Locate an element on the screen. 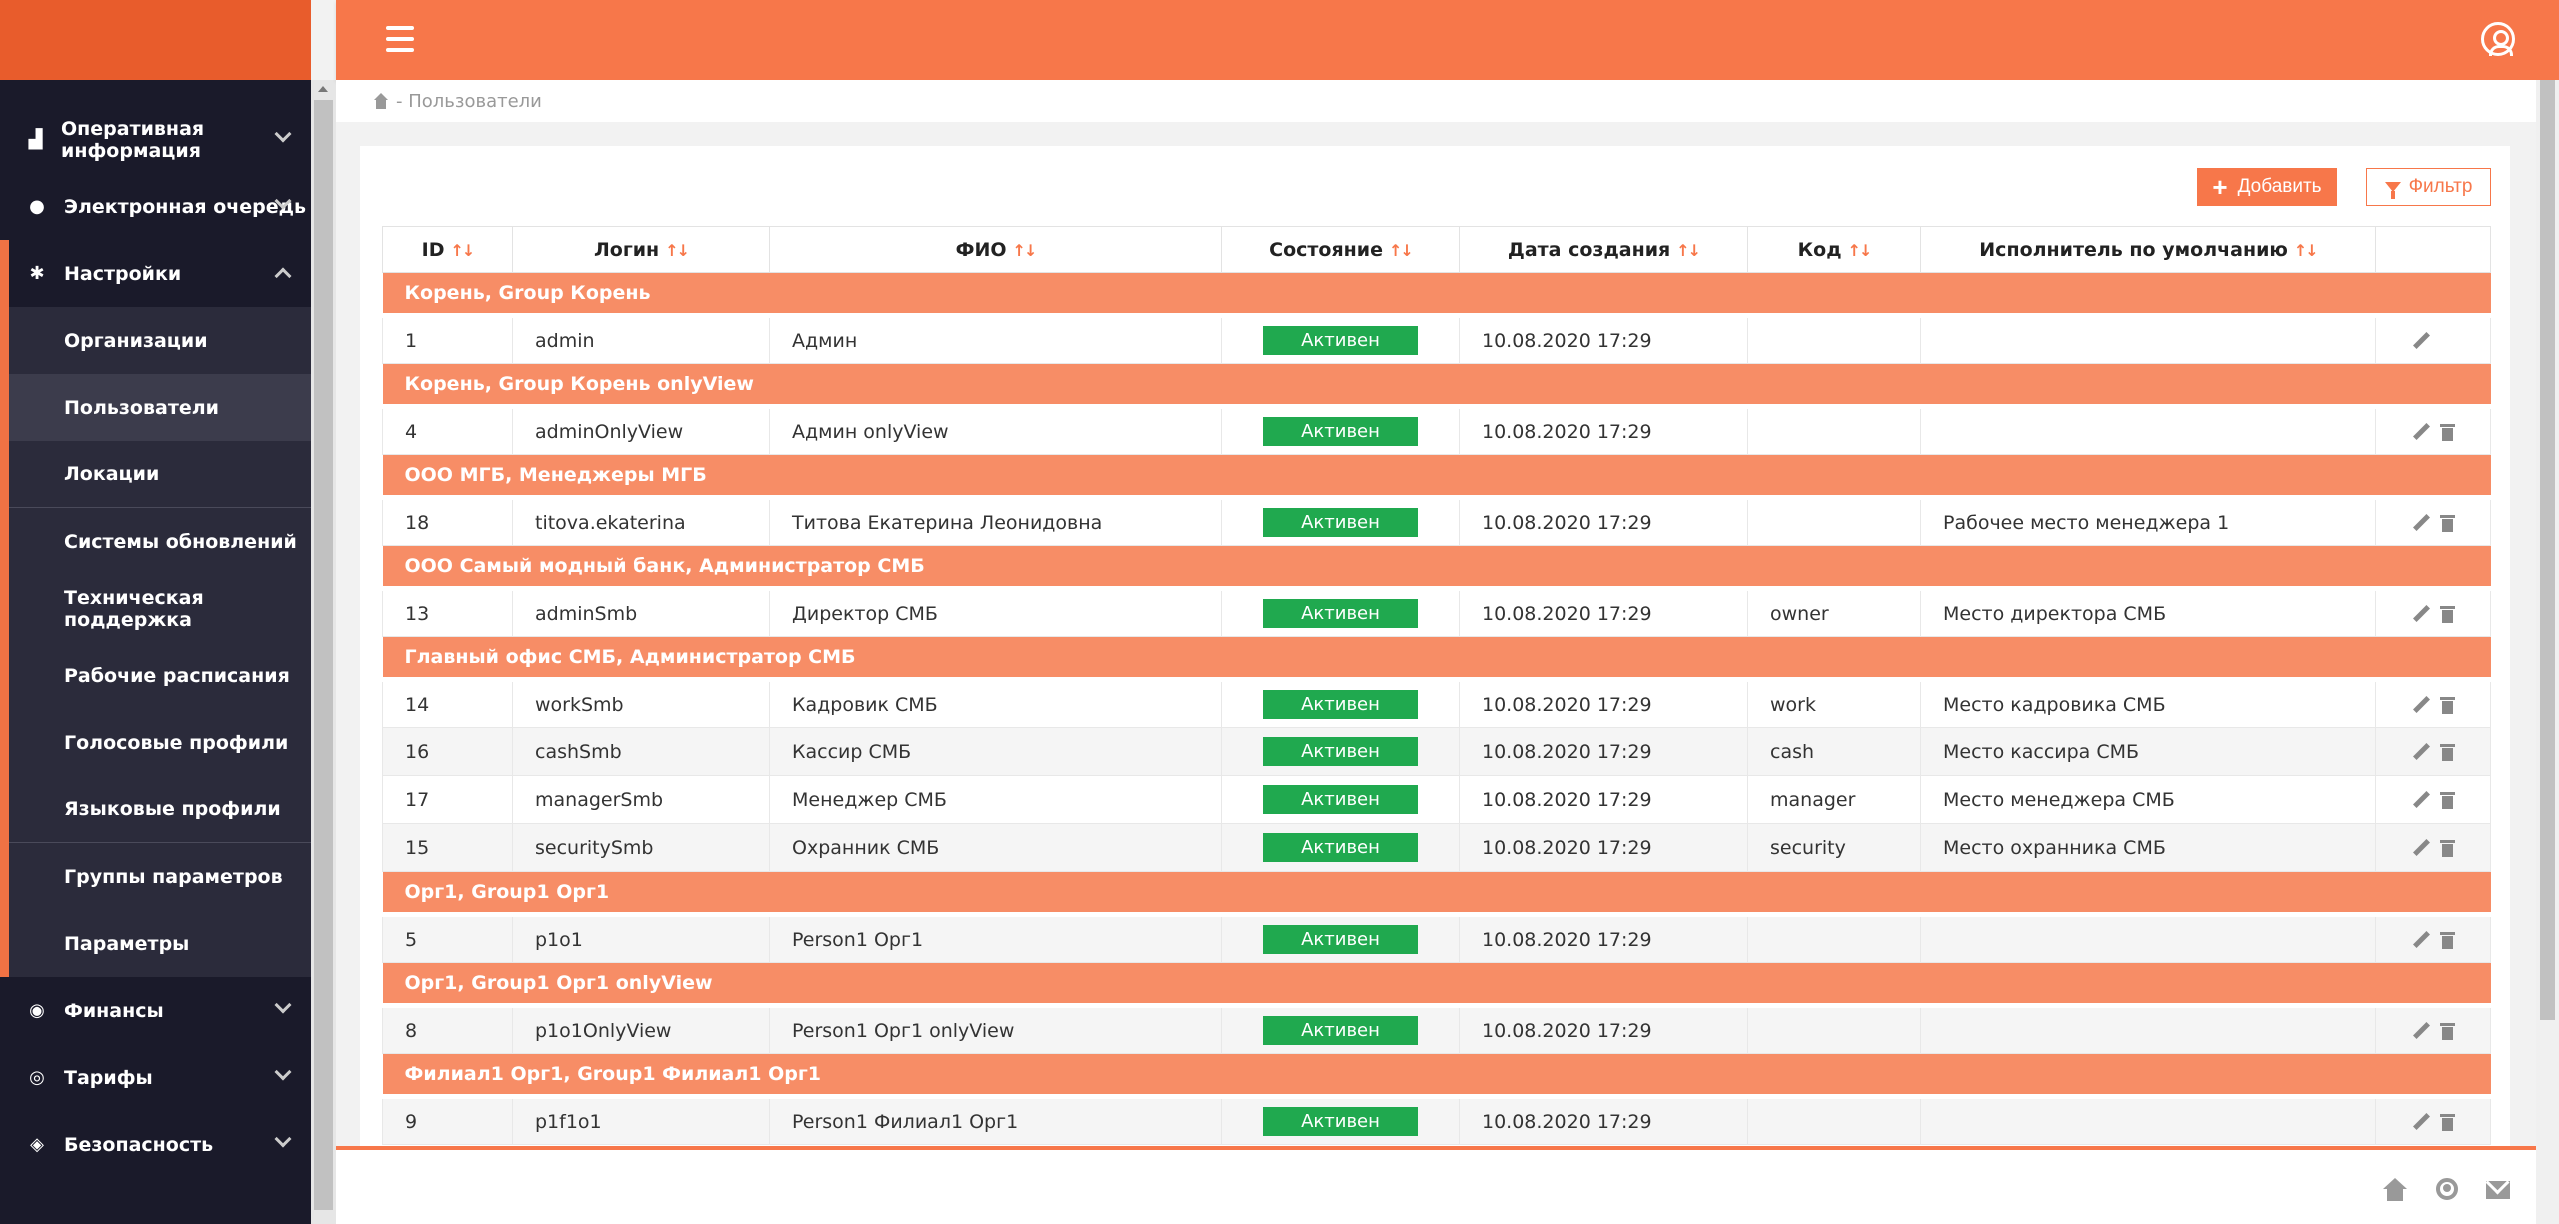  group-row: Корень, Group Корень is located at coordinates (1436, 295).